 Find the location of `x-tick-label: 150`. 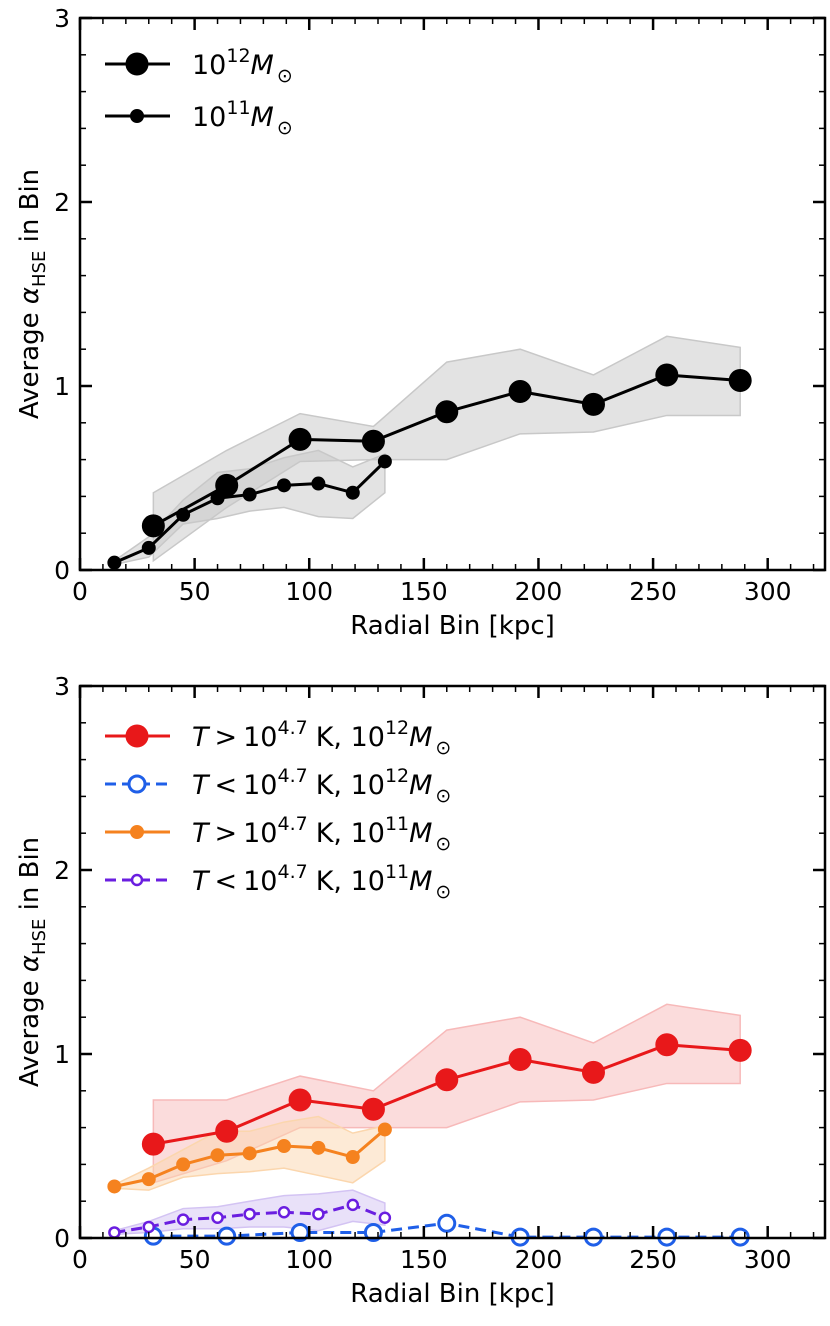

x-tick-label: 150 is located at coordinates (424, 1259).